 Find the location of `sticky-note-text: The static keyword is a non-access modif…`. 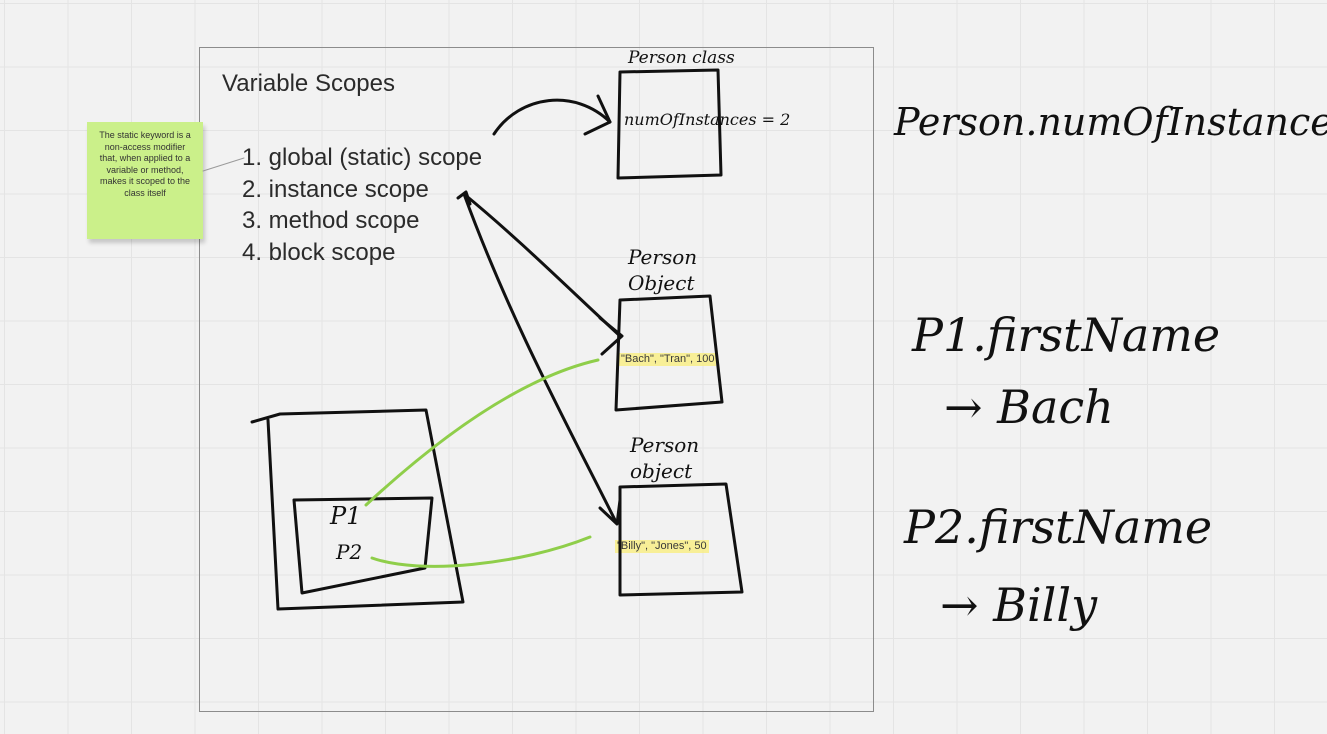

sticky-note-text: The static keyword is a non-access modif… is located at coordinates (145, 164).